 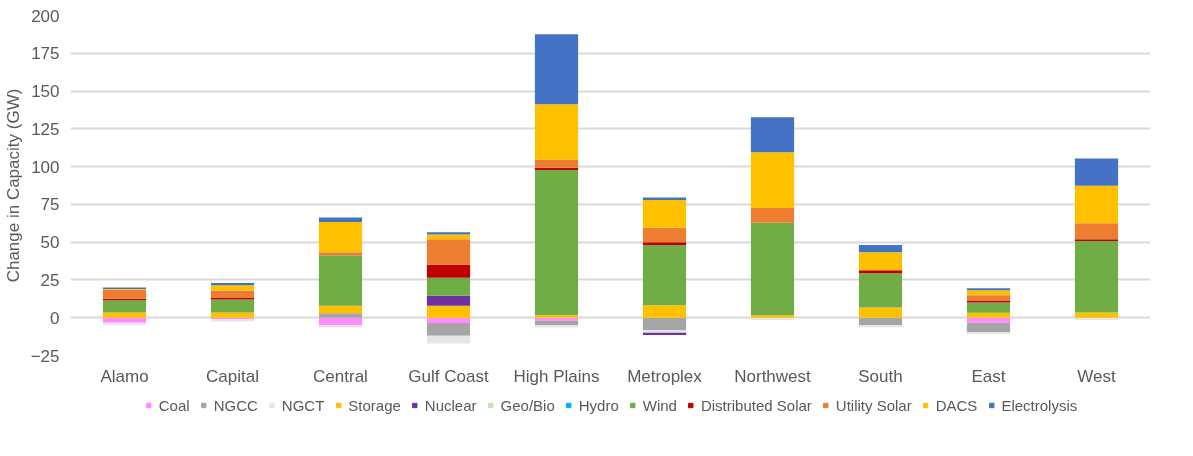 What do you see at coordinates (873, 405) in the screenshot?
I see `legend-label: Utility Solar` at bounding box center [873, 405].